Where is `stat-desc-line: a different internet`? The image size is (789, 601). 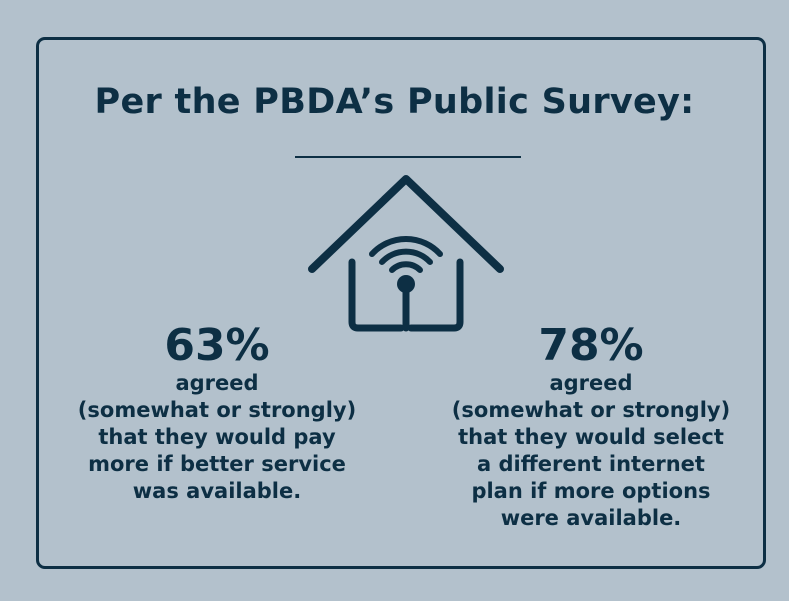
stat-desc-line: a different internet is located at coordinates (591, 464).